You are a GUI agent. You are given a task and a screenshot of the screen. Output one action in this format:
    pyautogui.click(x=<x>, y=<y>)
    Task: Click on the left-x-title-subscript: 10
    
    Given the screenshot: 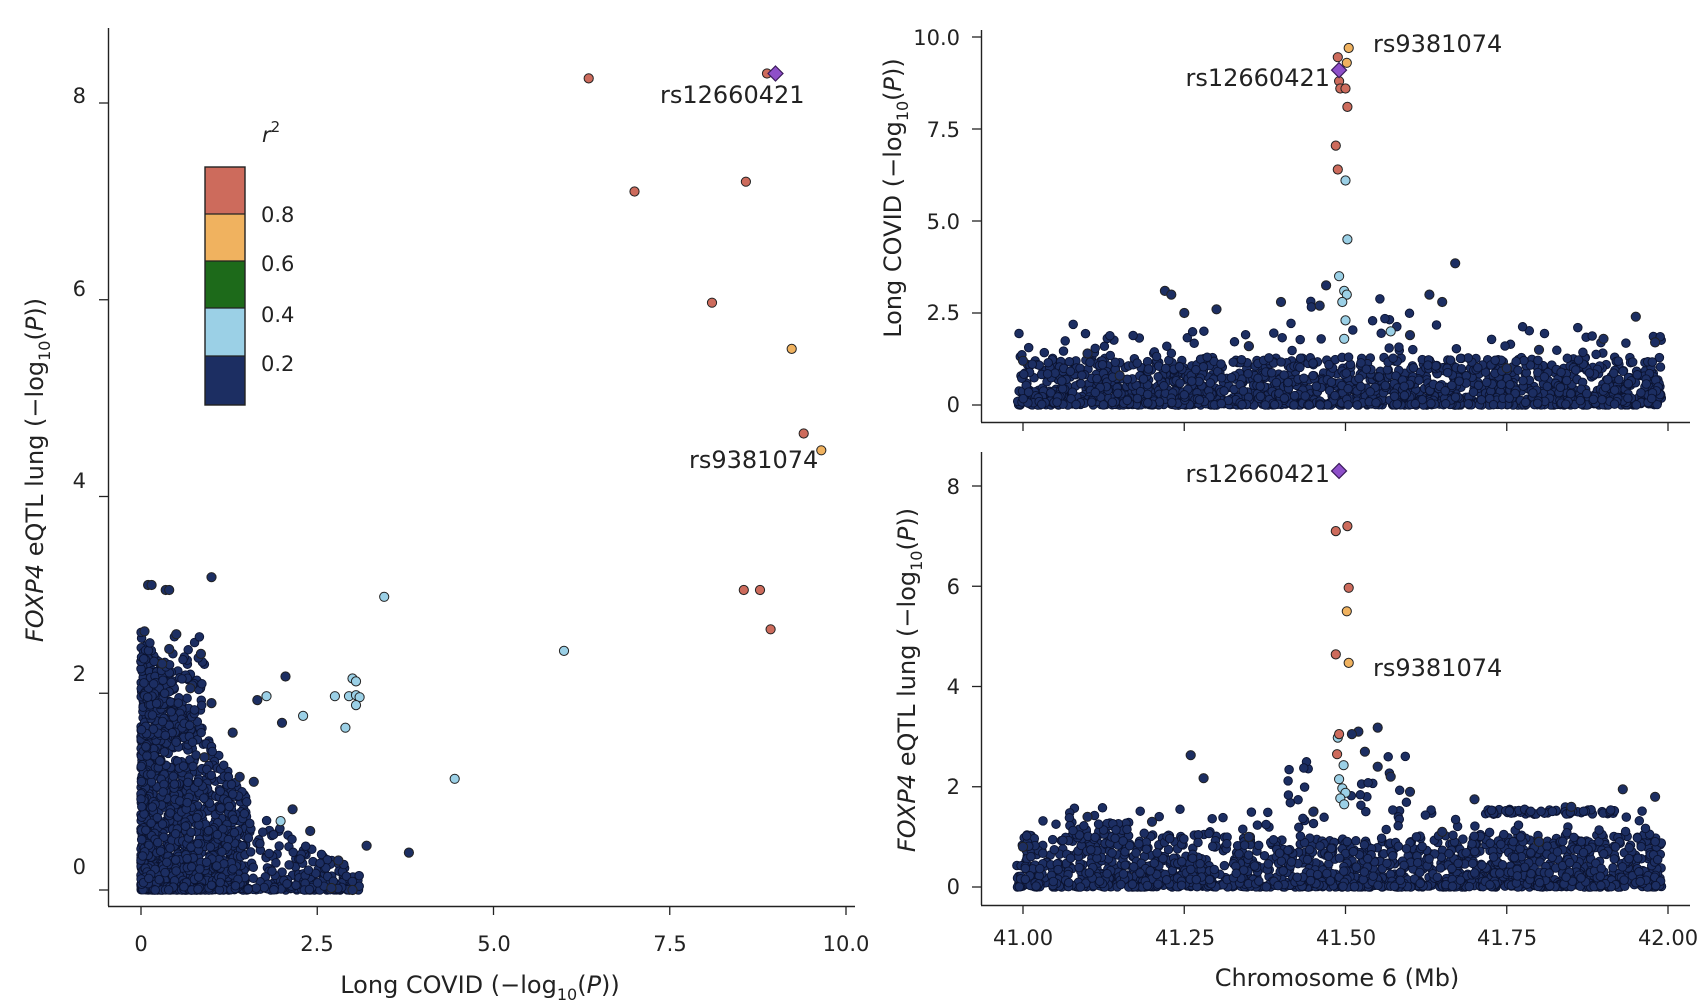 What is the action you would take?
    pyautogui.click(x=567, y=994)
    